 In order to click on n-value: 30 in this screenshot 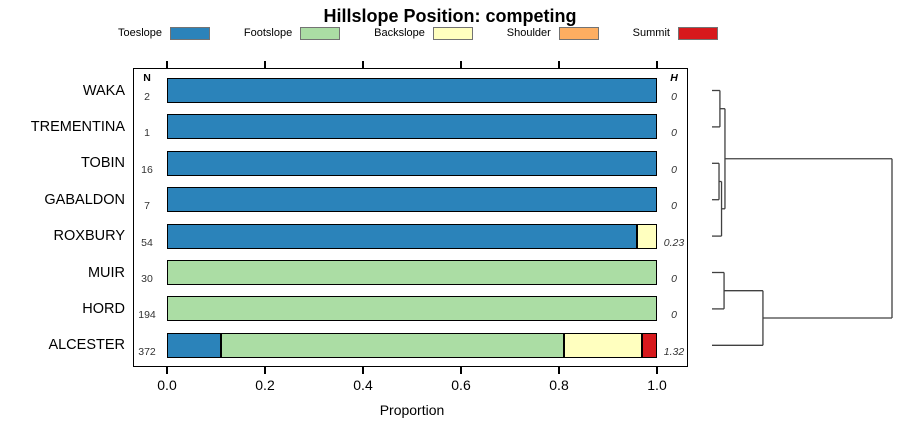, I will do `click(147, 279)`.